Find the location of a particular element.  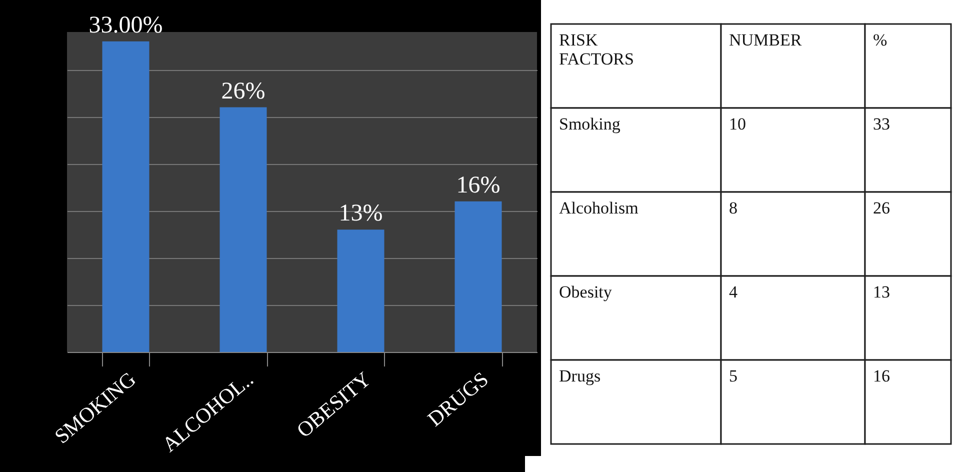

text: 4 is located at coordinates (733, 292).